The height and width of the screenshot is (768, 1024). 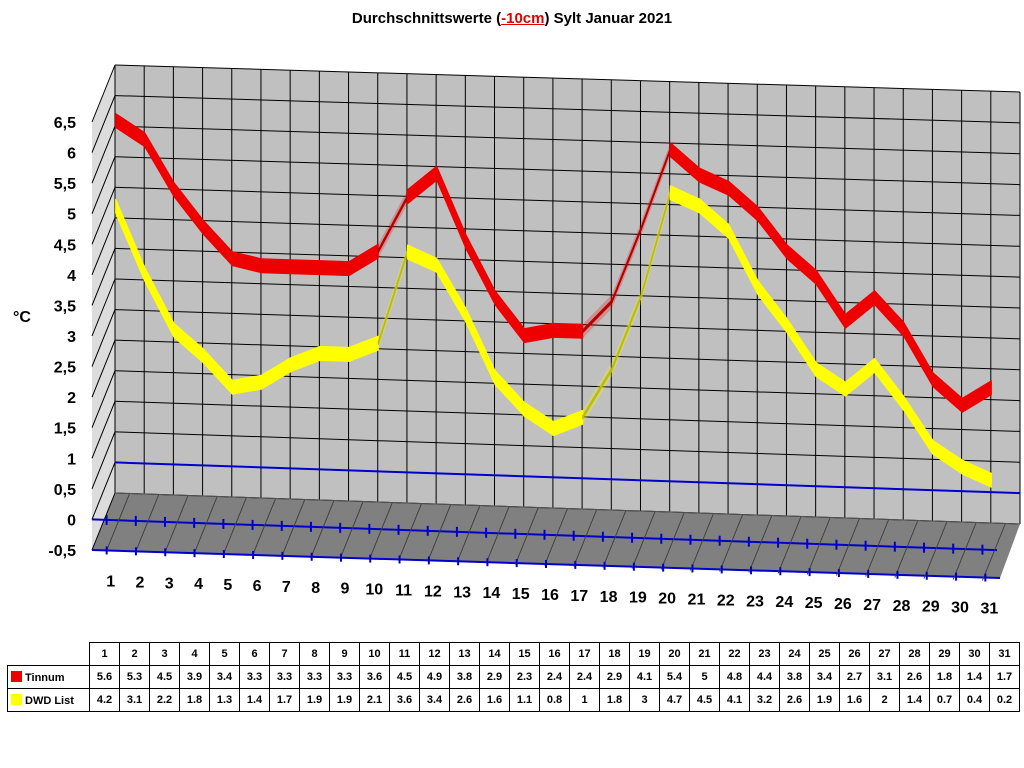 What do you see at coordinates (554, 654) in the screenshot?
I see `table-header-cell: 16` at bounding box center [554, 654].